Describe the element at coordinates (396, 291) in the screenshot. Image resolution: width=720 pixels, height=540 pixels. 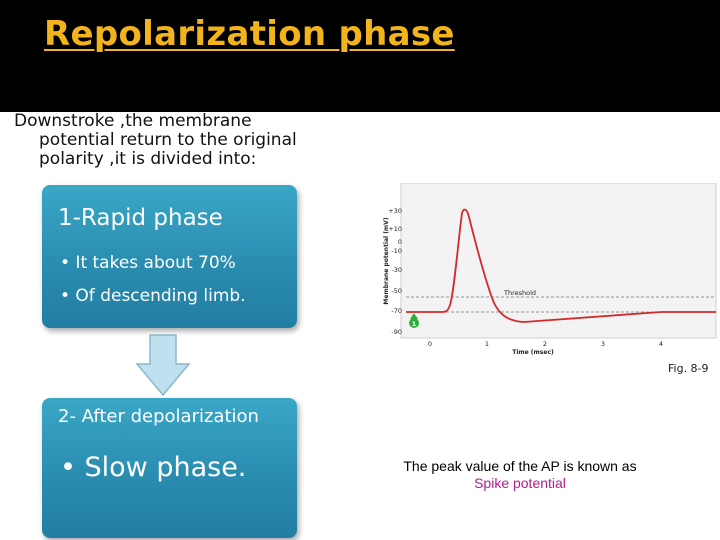
I see `y-tick-label: -50` at that location.